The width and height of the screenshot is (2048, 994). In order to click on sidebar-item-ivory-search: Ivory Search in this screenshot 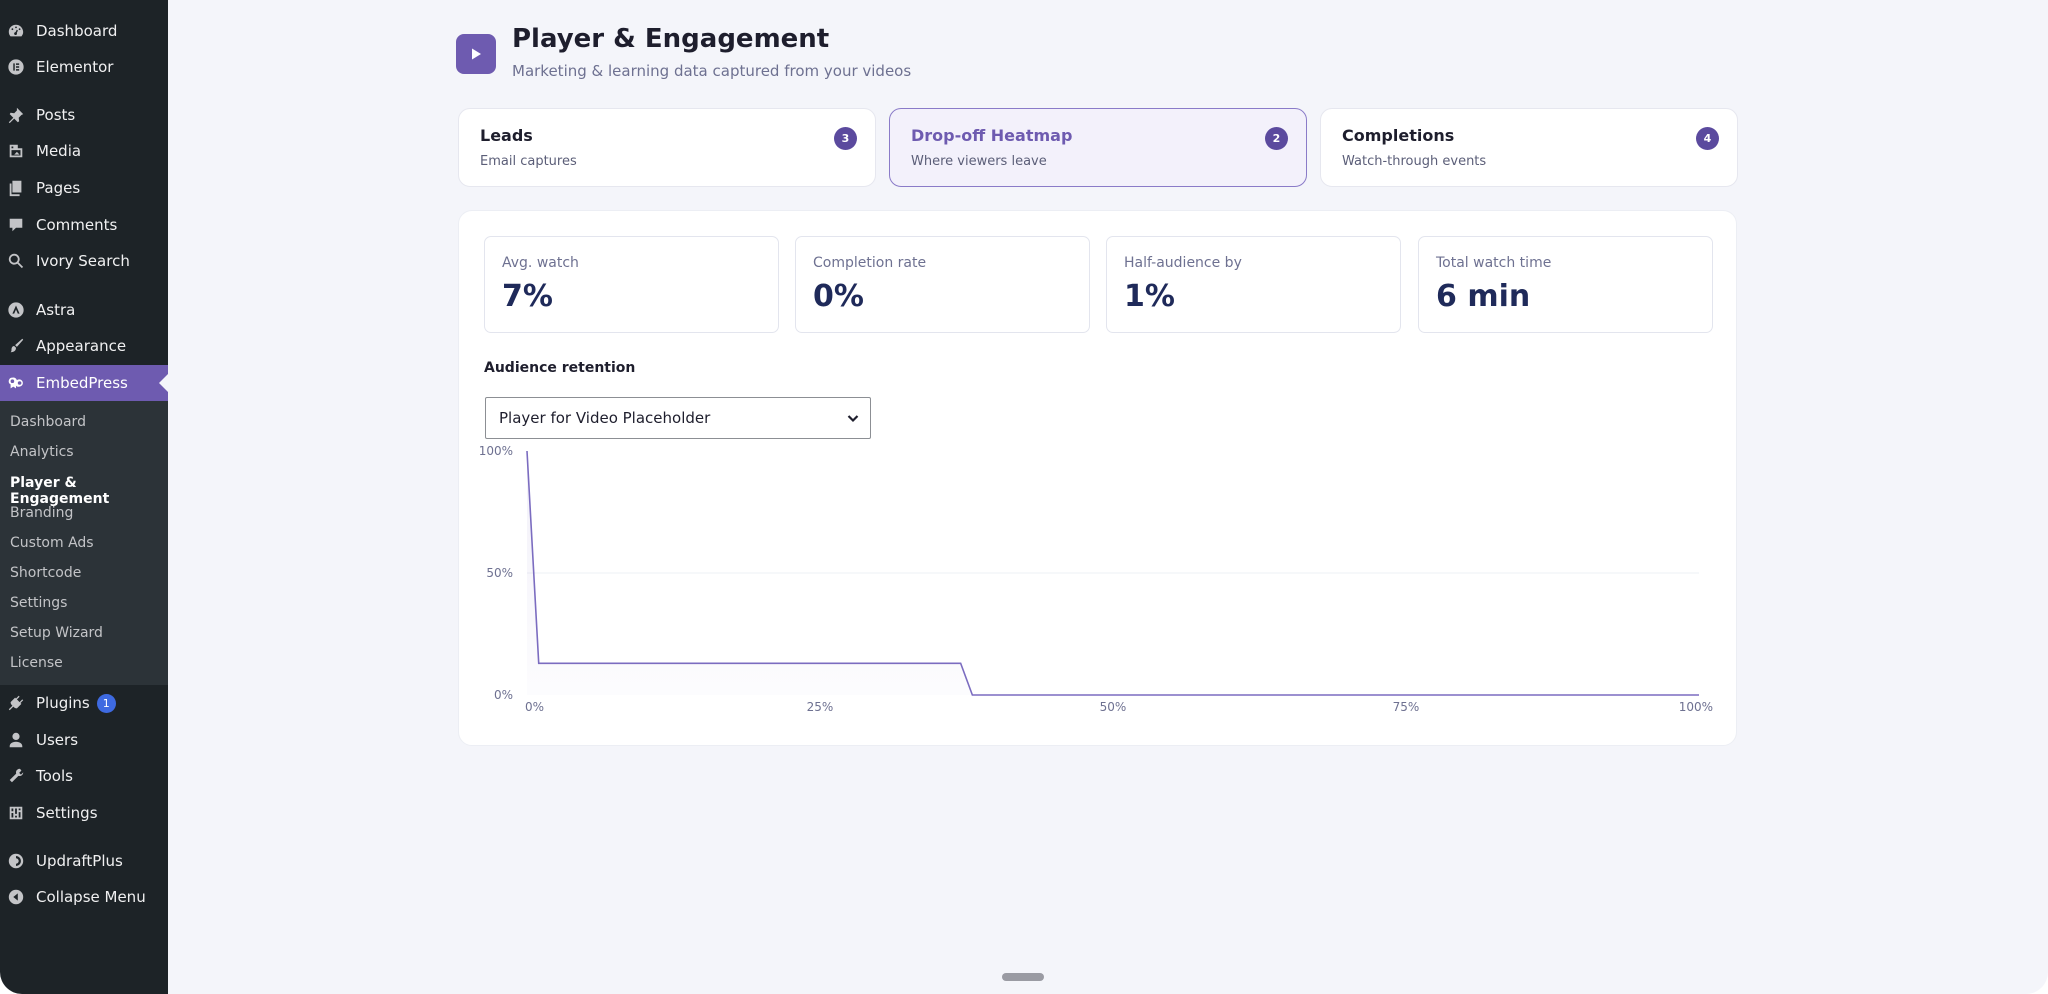, I will do `click(84, 261)`.